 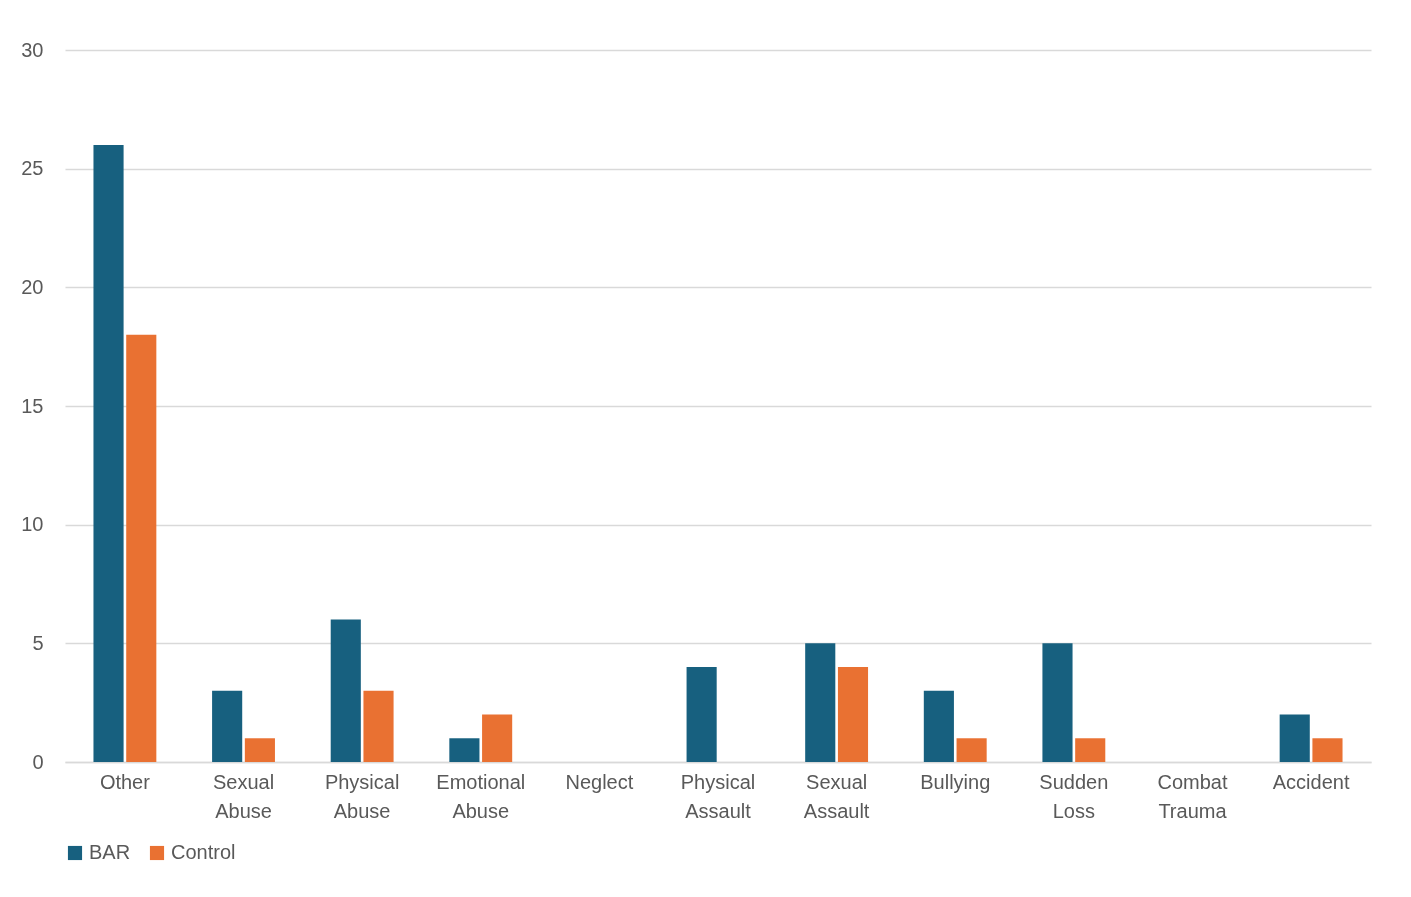 What do you see at coordinates (38, 642) in the screenshot?
I see `y-tick-label: 5` at bounding box center [38, 642].